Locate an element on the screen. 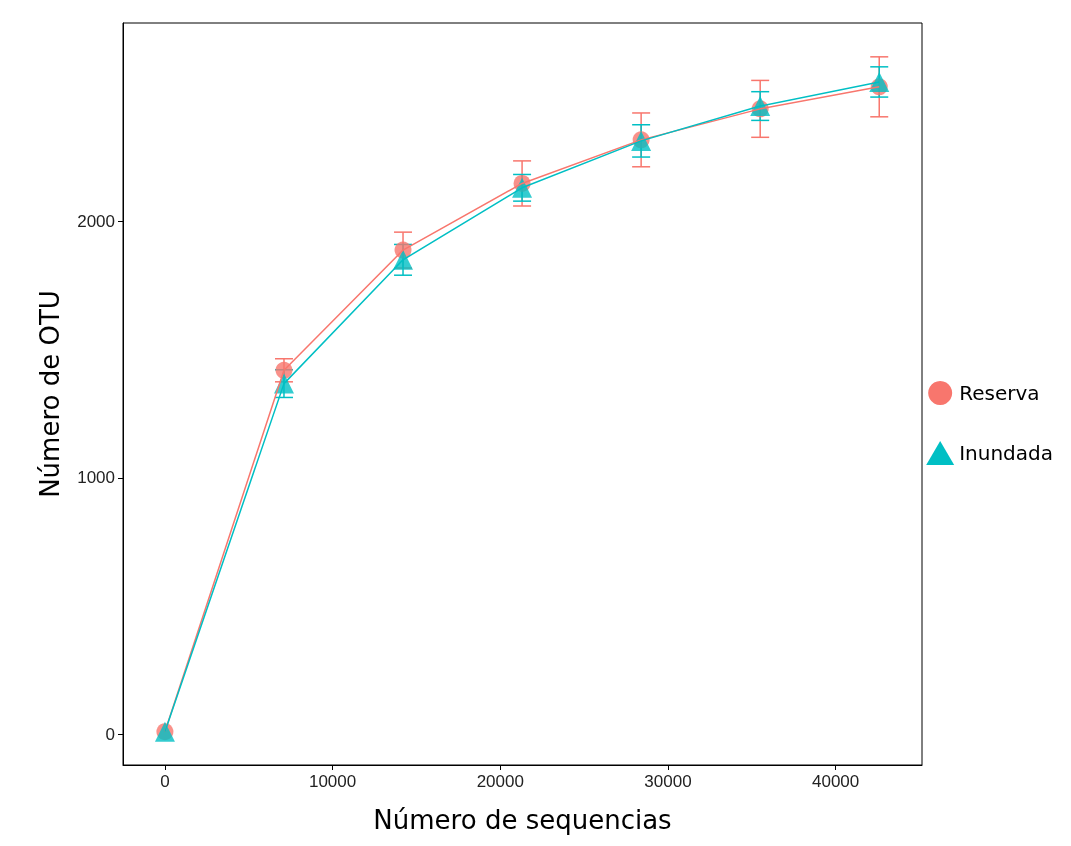 The width and height of the screenshot is (1071, 846). y-tick-label: 2000 is located at coordinates (96, 222).